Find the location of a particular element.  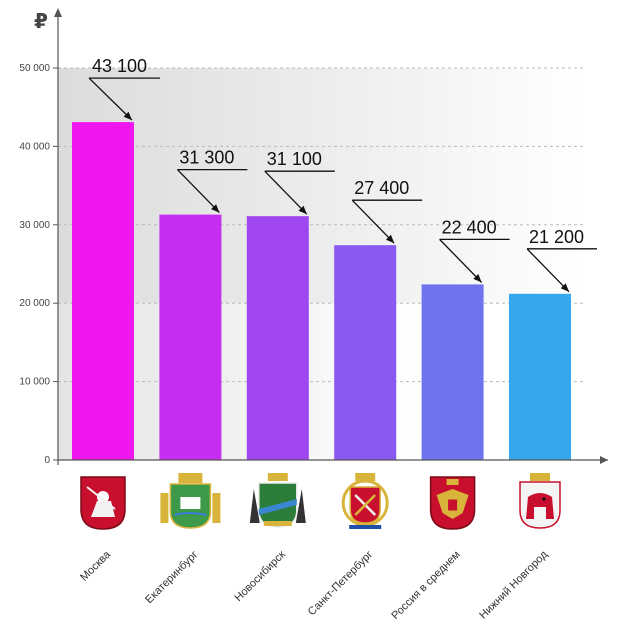

y-tick-label: 20 000 is located at coordinates (34, 303).